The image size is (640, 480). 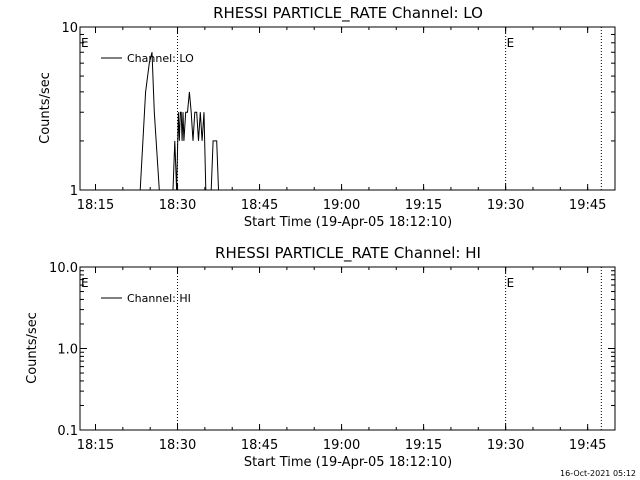 What do you see at coordinates (32, 348) in the screenshot?
I see `panel-hi-y-axis-label: Counts/sec` at bounding box center [32, 348].